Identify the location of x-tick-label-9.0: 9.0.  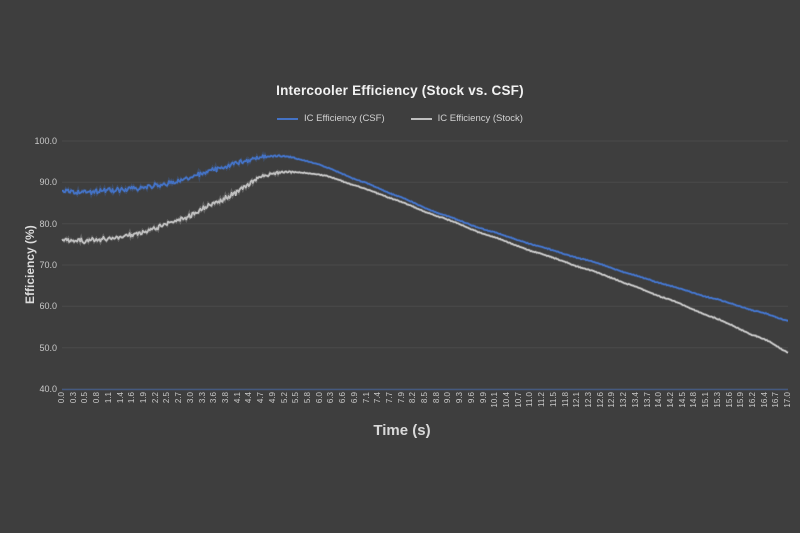
(448, 398).